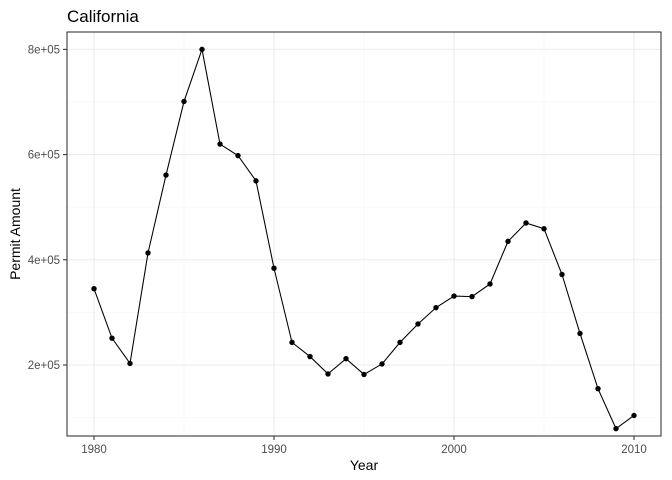  I want to click on y-tick-label: 2e+05, so click(44, 366).